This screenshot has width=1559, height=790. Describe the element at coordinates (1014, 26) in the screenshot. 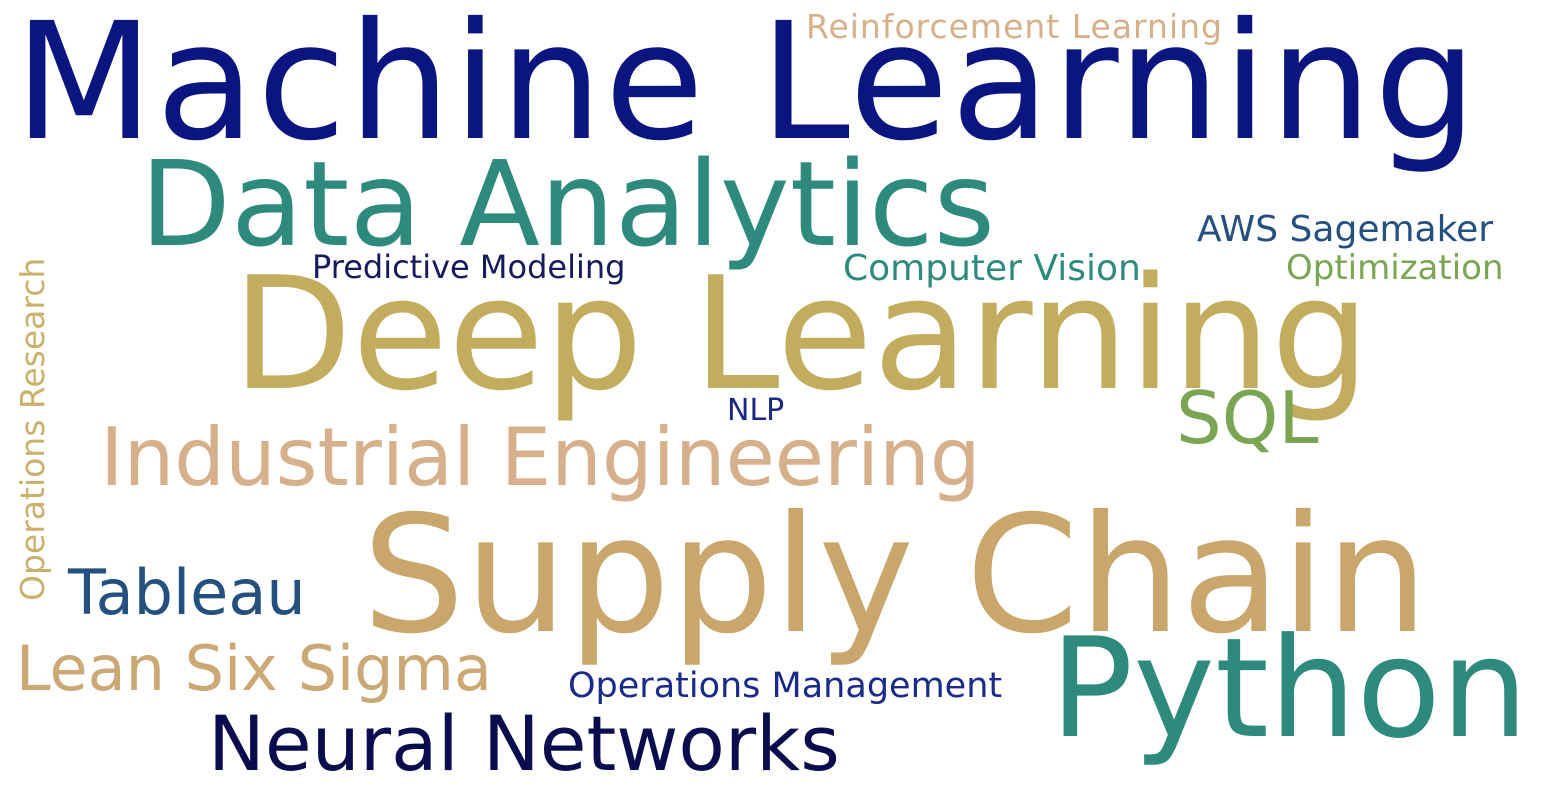

I see `word-reinforcement-learning: Reinforcement Learning` at that location.